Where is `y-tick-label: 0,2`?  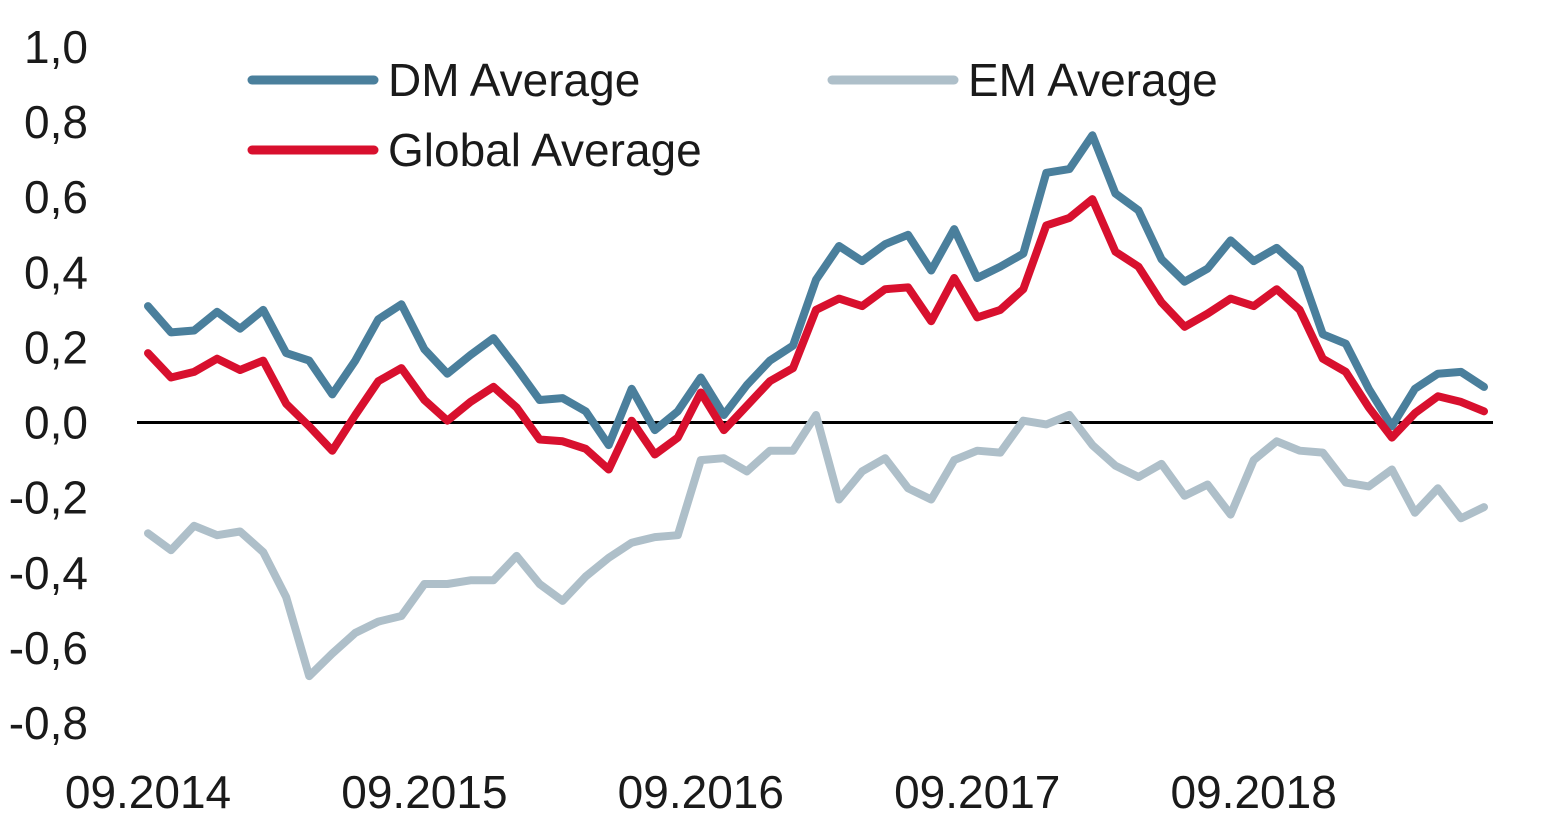 y-tick-label: 0,2 is located at coordinates (56, 347).